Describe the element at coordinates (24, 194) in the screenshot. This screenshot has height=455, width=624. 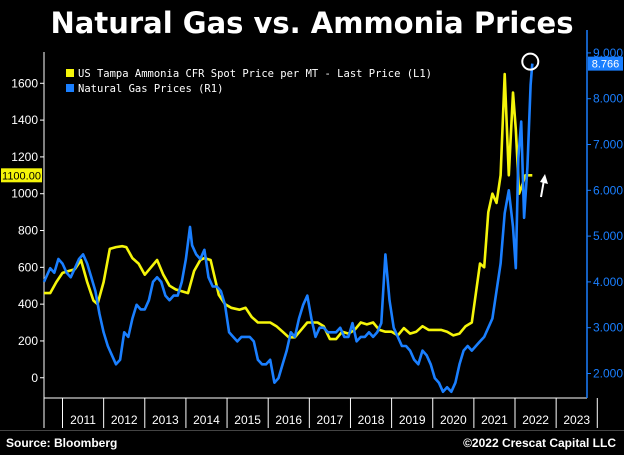
I see `y-left-tick-label-1000: 1000` at that location.